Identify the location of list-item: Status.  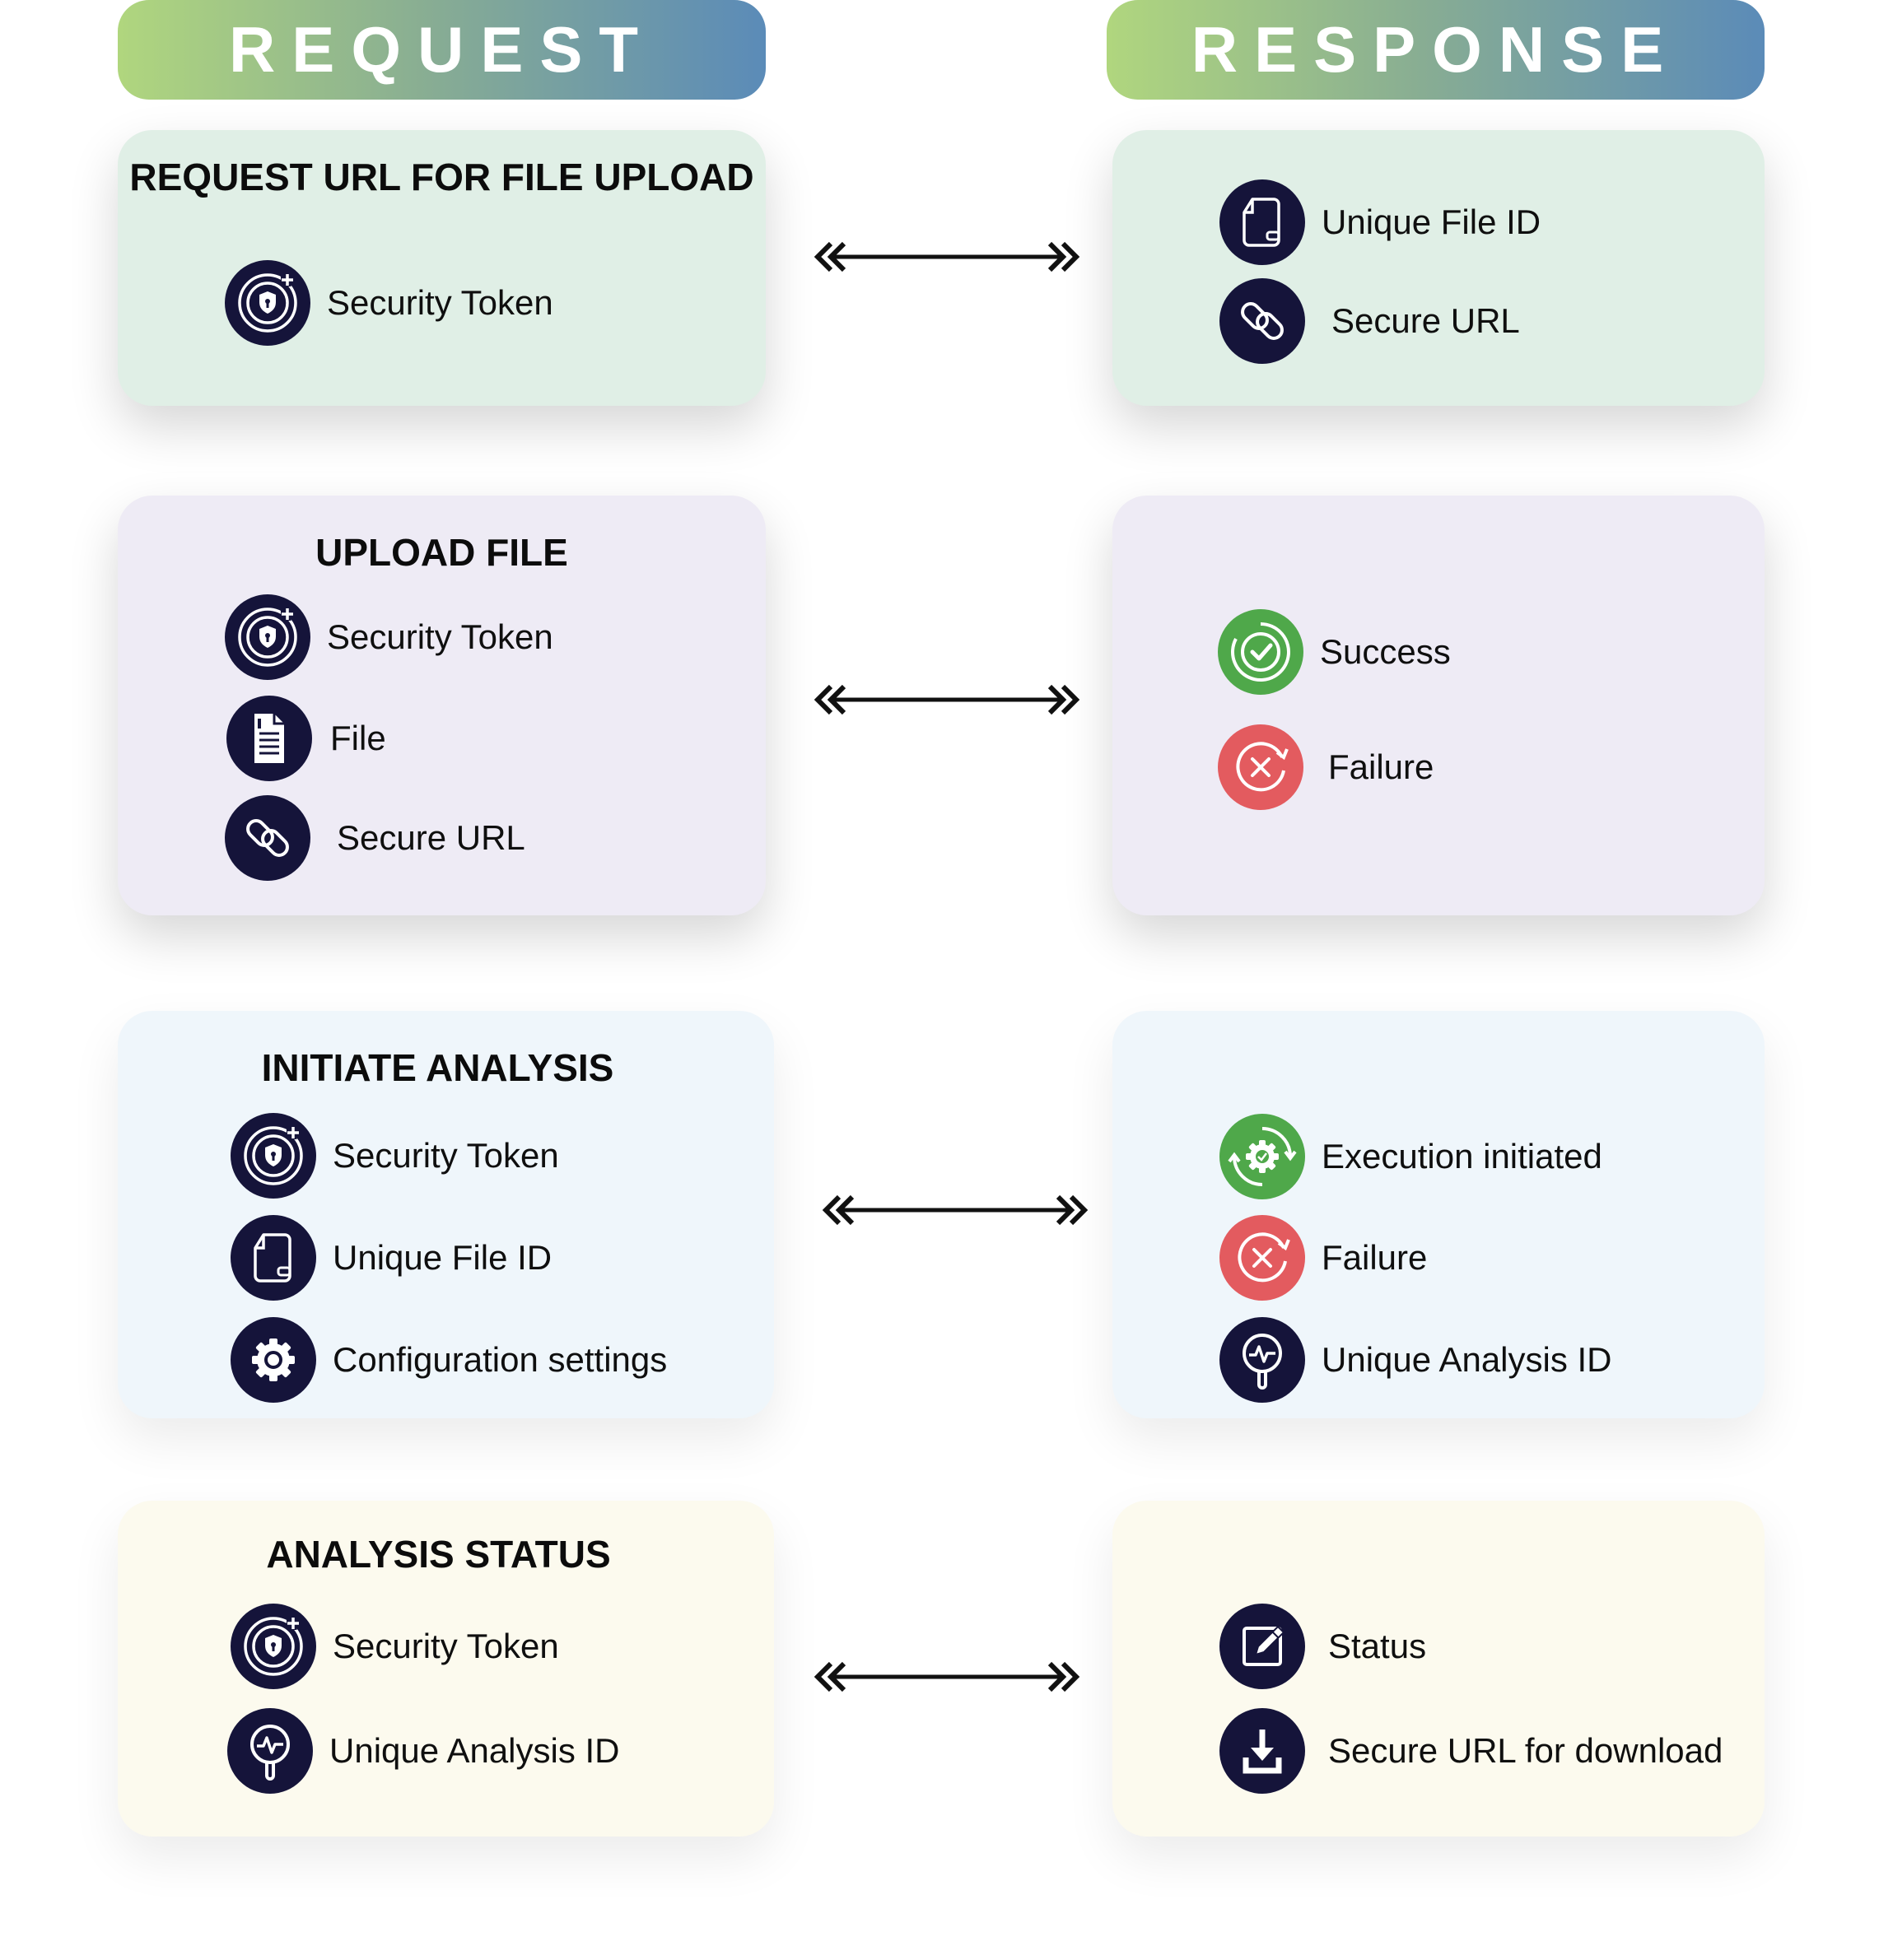
(1323, 1646).